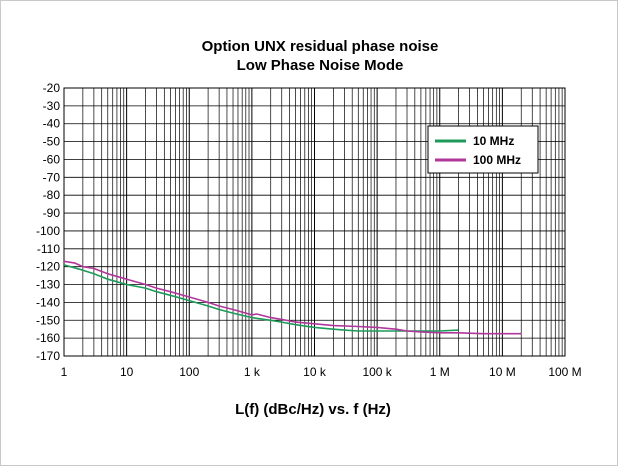 The image size is (618, 466). Describe the element at coordinates (48, 320) in the screenshot. I see `y-tick-label: -150` at that location.